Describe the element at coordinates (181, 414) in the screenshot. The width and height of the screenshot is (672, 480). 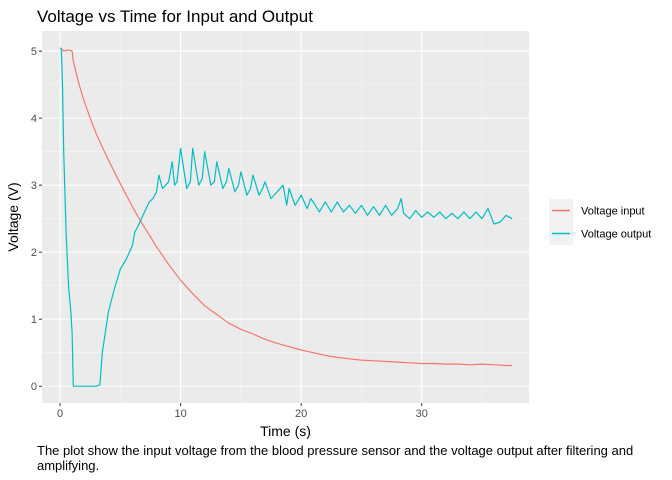
I see `x-tick-label: 10` at that location.